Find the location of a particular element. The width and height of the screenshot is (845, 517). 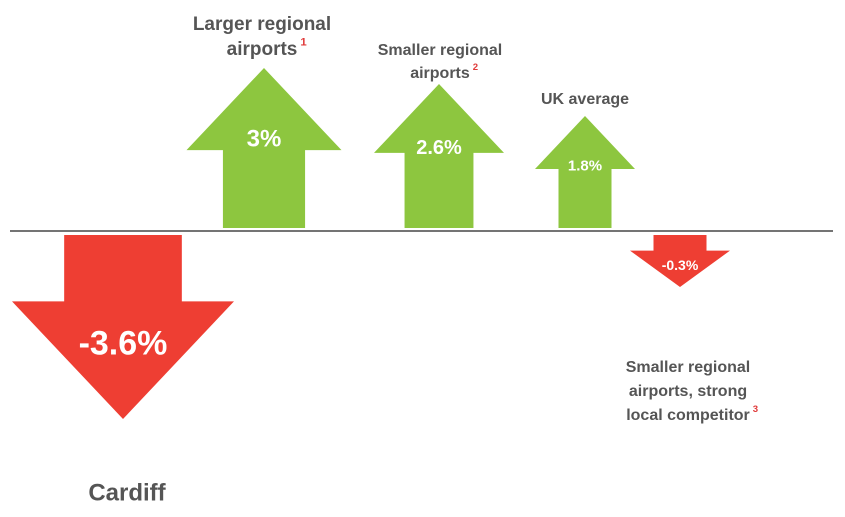

footnote-mark: 3 is located at coordinates (755, 409).